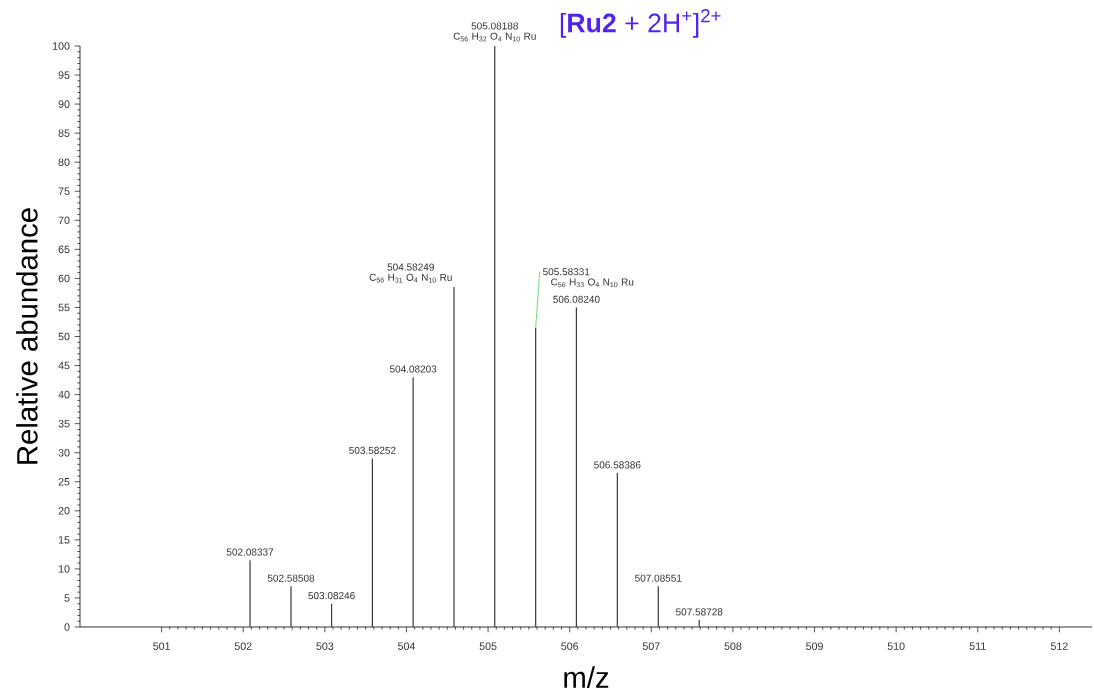 This screenshot has width=1094, height=694. I want to click on y-tick-label: 25, so click(64, 481).